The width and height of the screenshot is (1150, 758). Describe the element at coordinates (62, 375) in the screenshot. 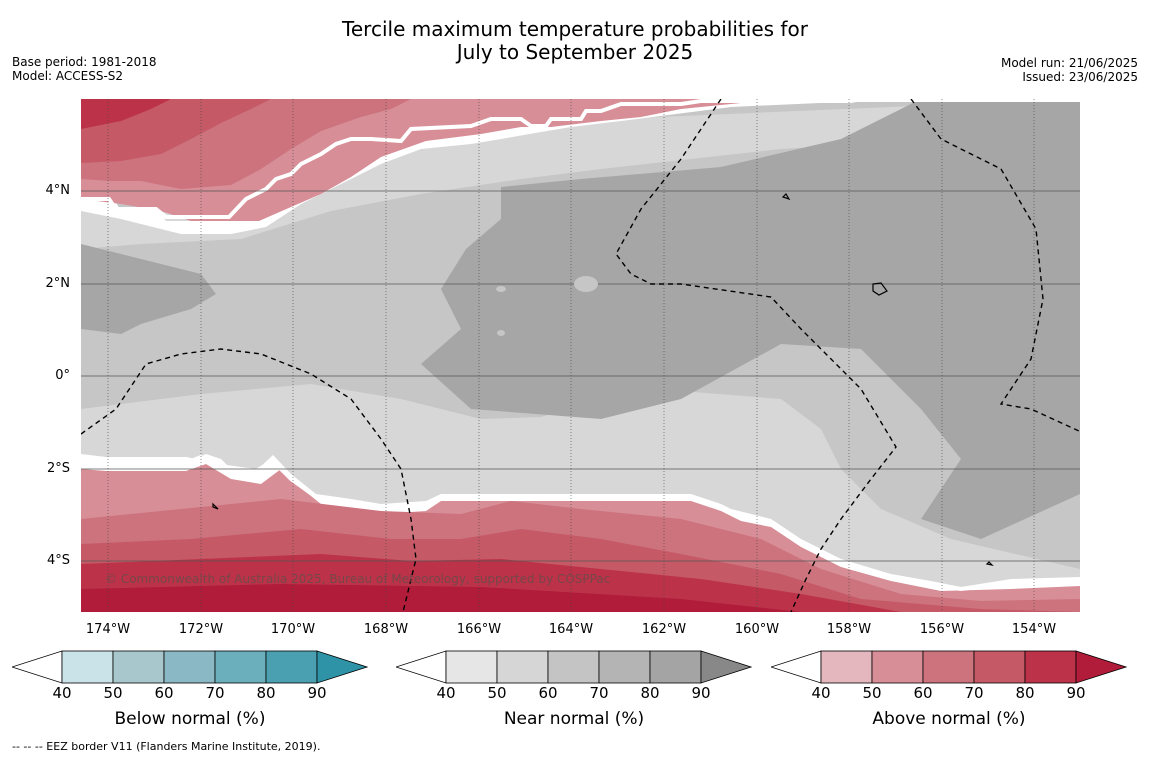

I see `lat-label-0: 0°` at that location.